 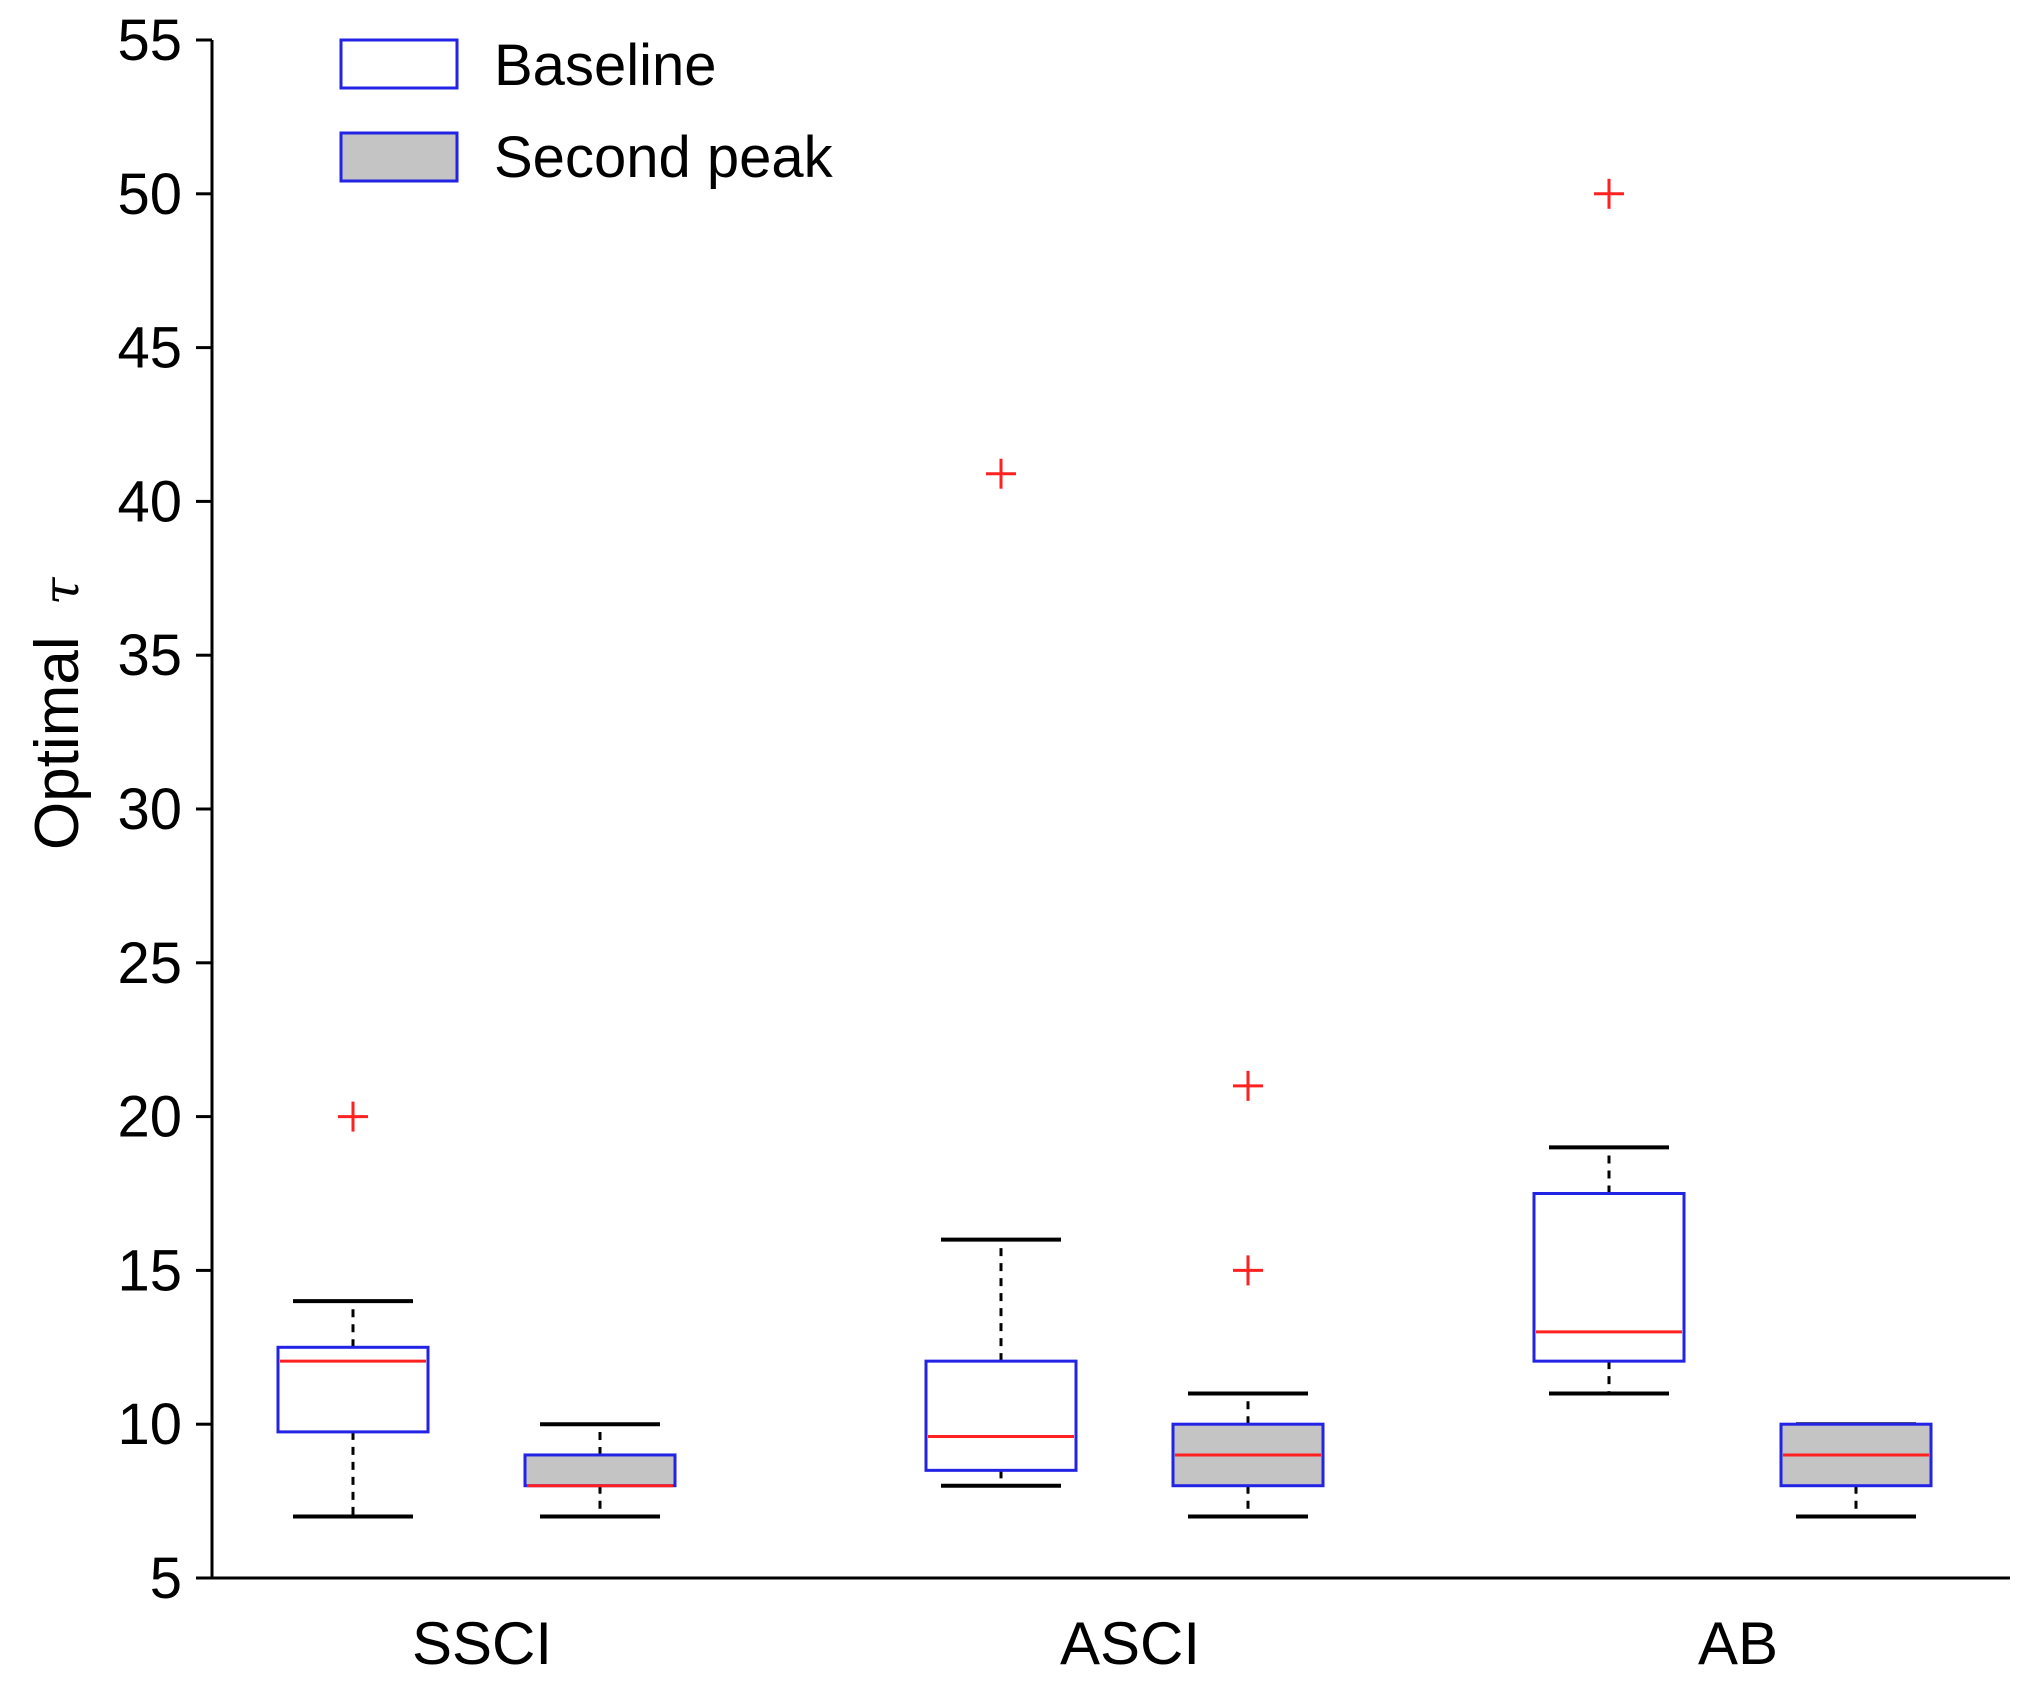 What do you see at coordinates (149, 1424) in the screenshot?
I see `y-tick-label: 10` at bounding box center [149, 1424].